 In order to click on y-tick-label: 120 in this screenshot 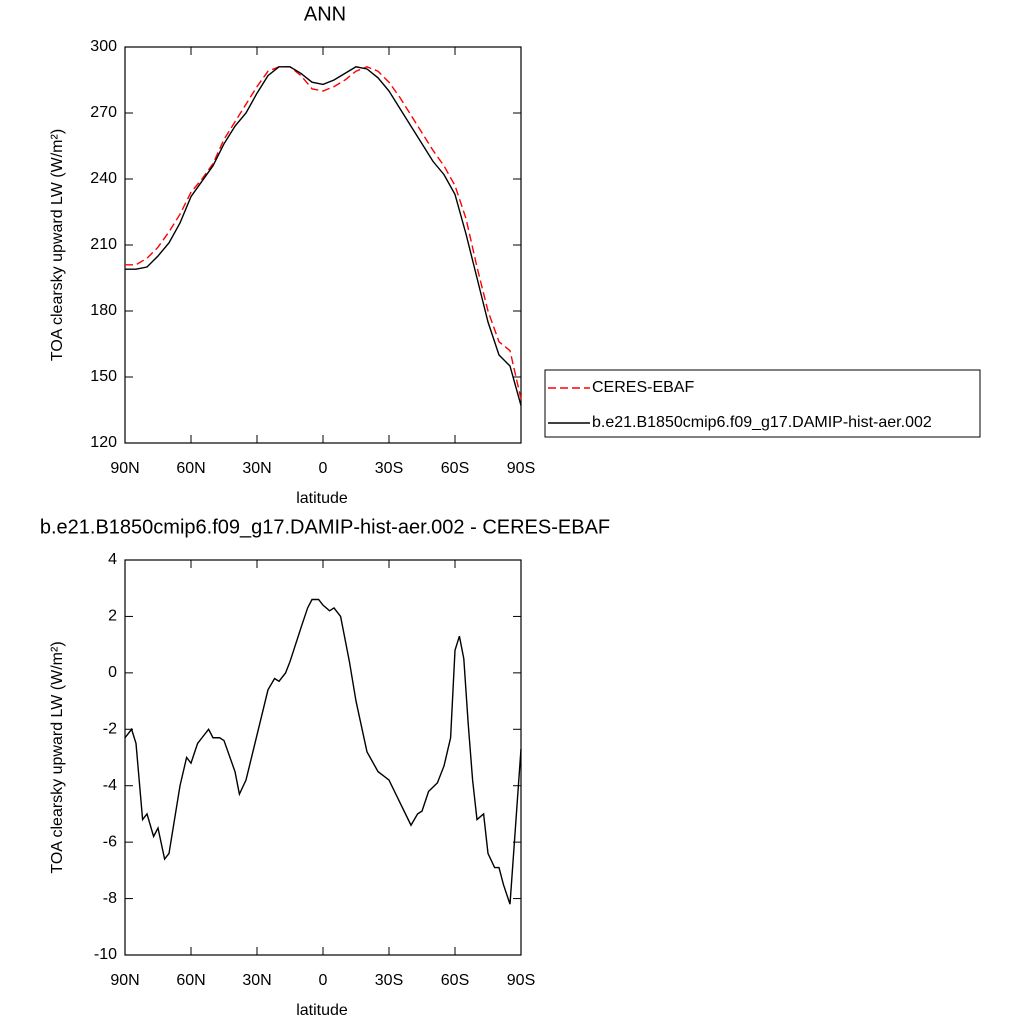, I will do `click(103, 442)`.